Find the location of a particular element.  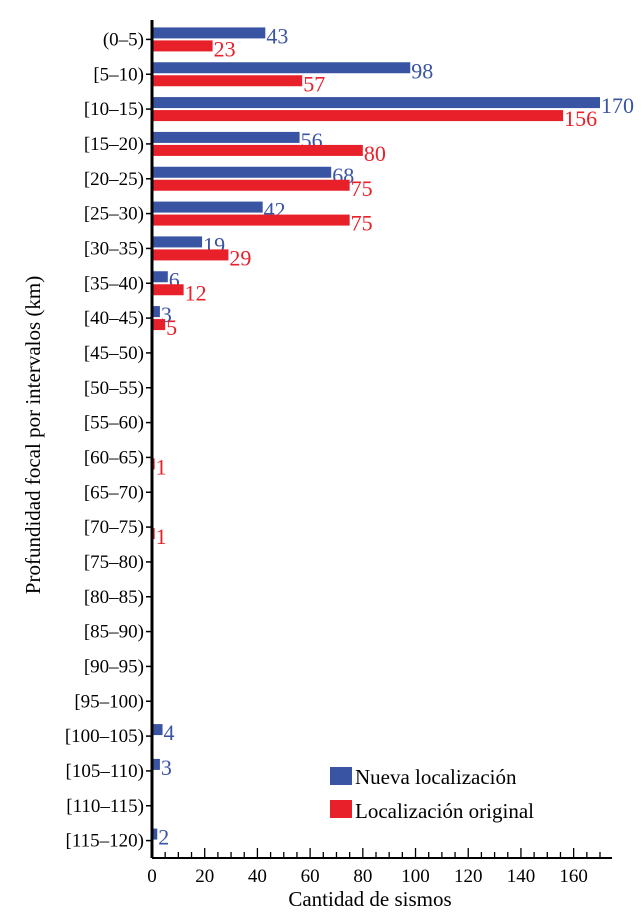

y-tick-label: [65–70) is located at coordinates (114, 492).